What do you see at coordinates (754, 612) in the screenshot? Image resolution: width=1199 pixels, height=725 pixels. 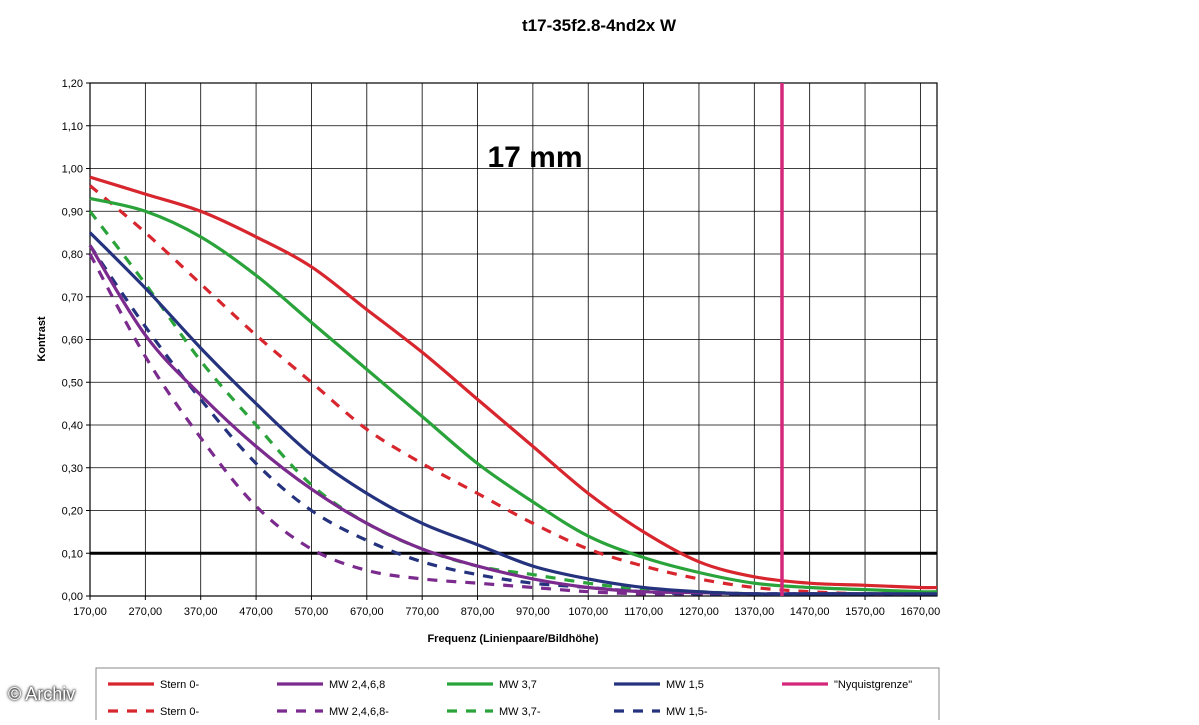 I see `x-tick-label: 1370,00` at bounding box center [754, 612].